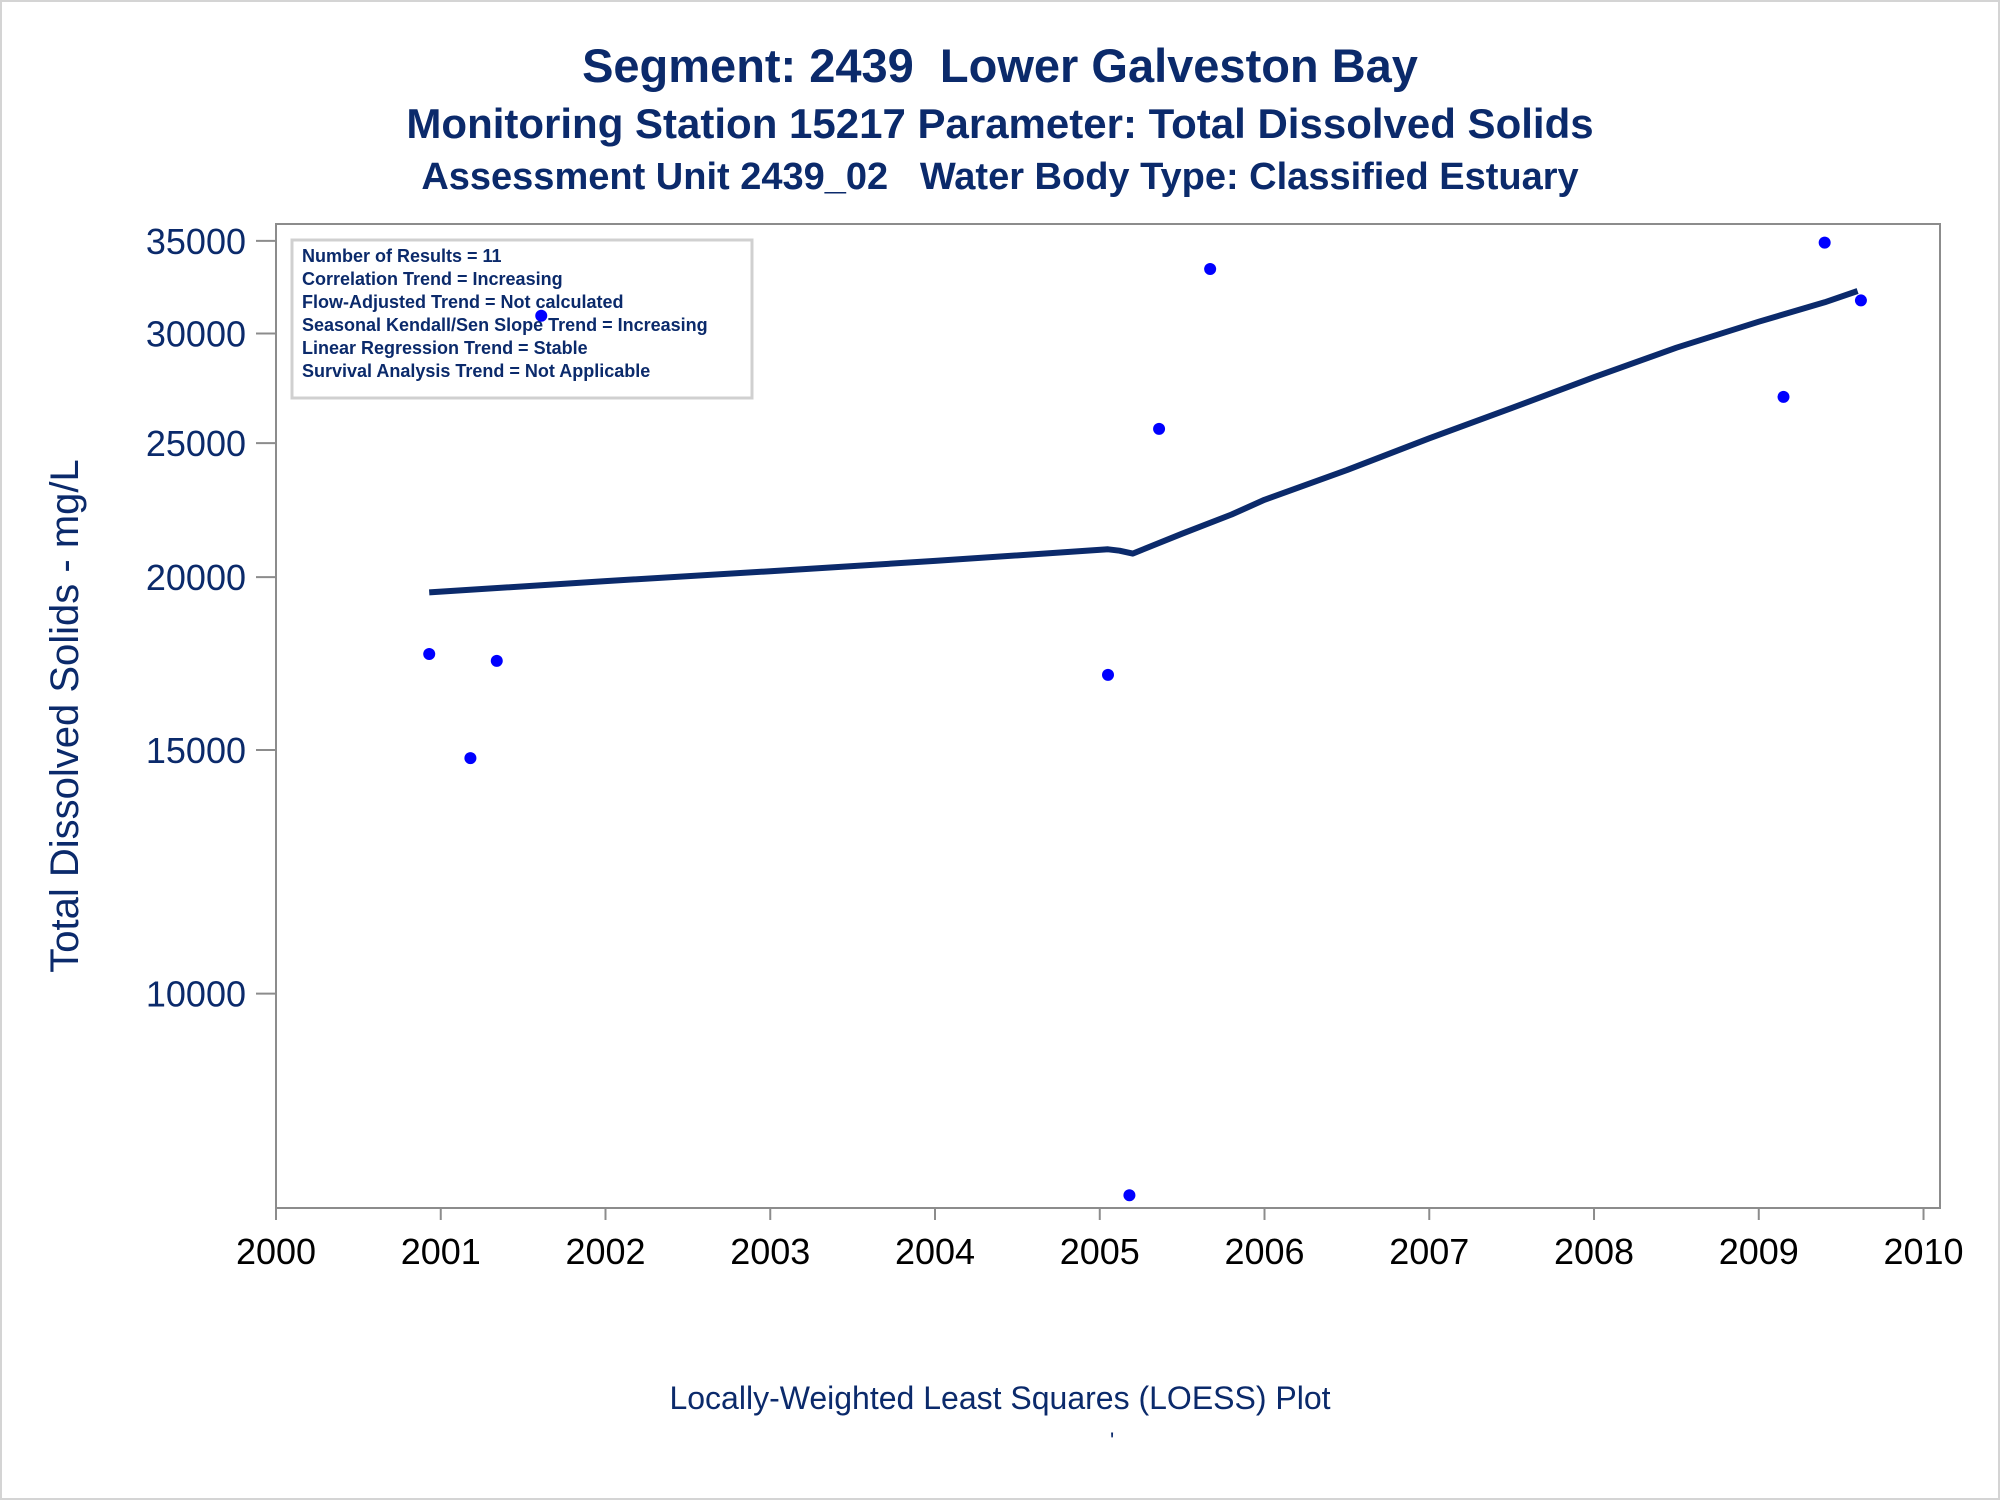 The image size is (2000, 1500). I want to click on x-tick-label: 2002, so click(605, 1251).